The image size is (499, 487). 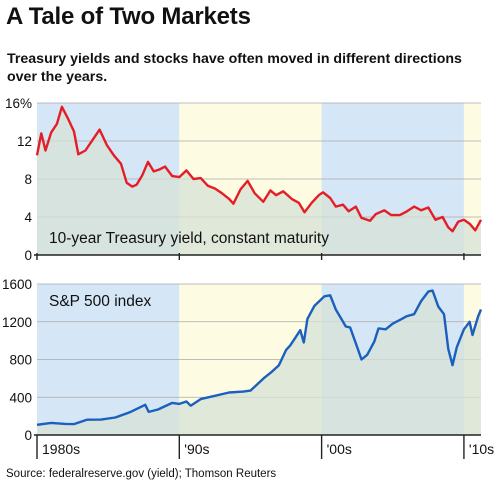 What do you see at coordinates (28, 435) in the screenshot?
I see `sp500-y-tick-label: 0` at bounding box center [28, 435].